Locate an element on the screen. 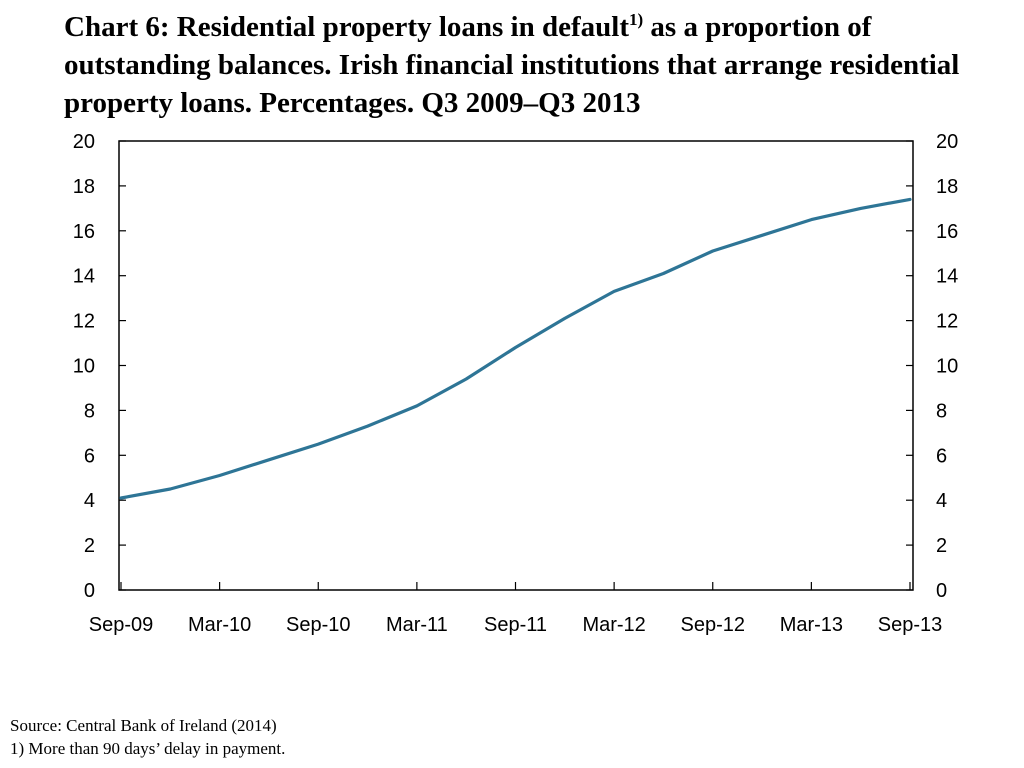 This screenshot has height=768, width=1024. y-tick-label-right: 18 is located at coordinates (947, 187).